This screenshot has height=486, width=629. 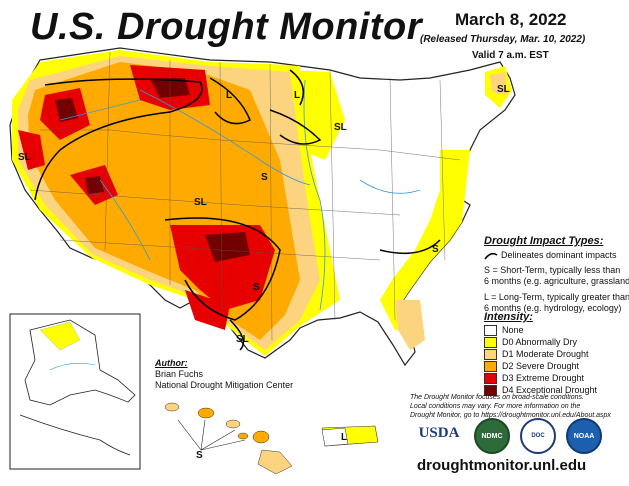 I want to click on label-l-puerto-rico: L, so click(x=344, y=437).